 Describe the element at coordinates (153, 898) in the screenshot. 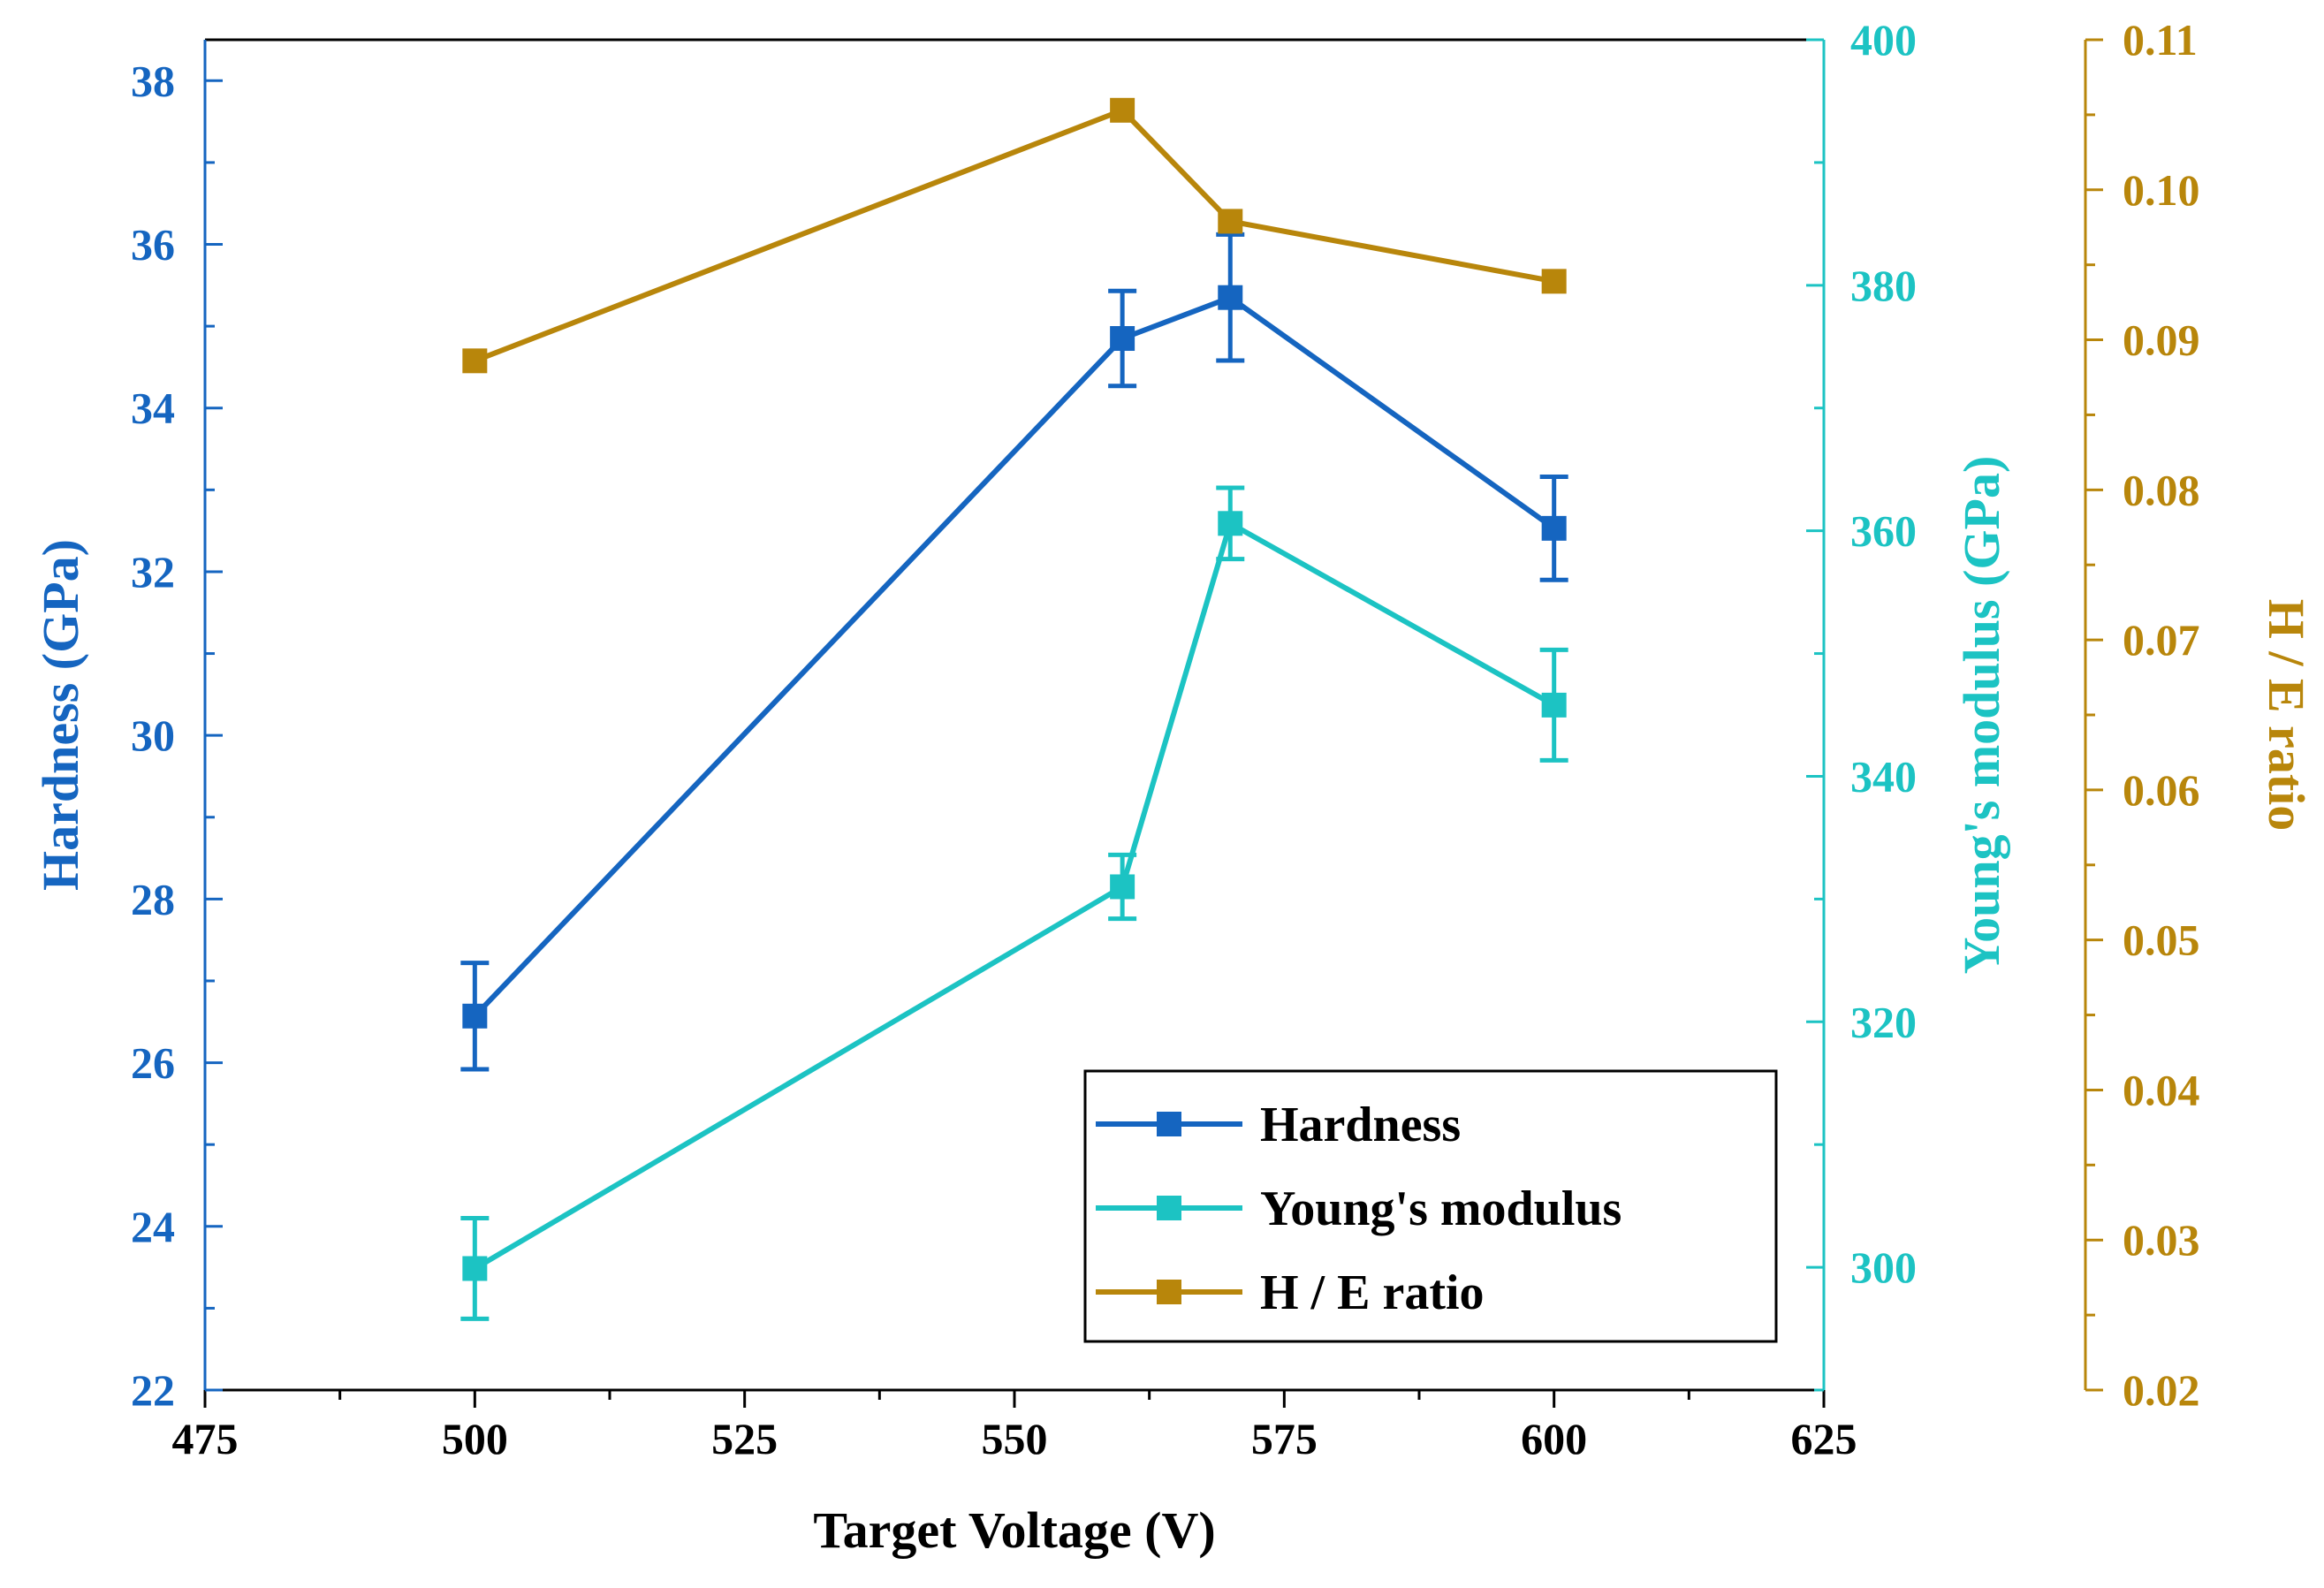

I see `hardness-tick-label: 28` at that location.